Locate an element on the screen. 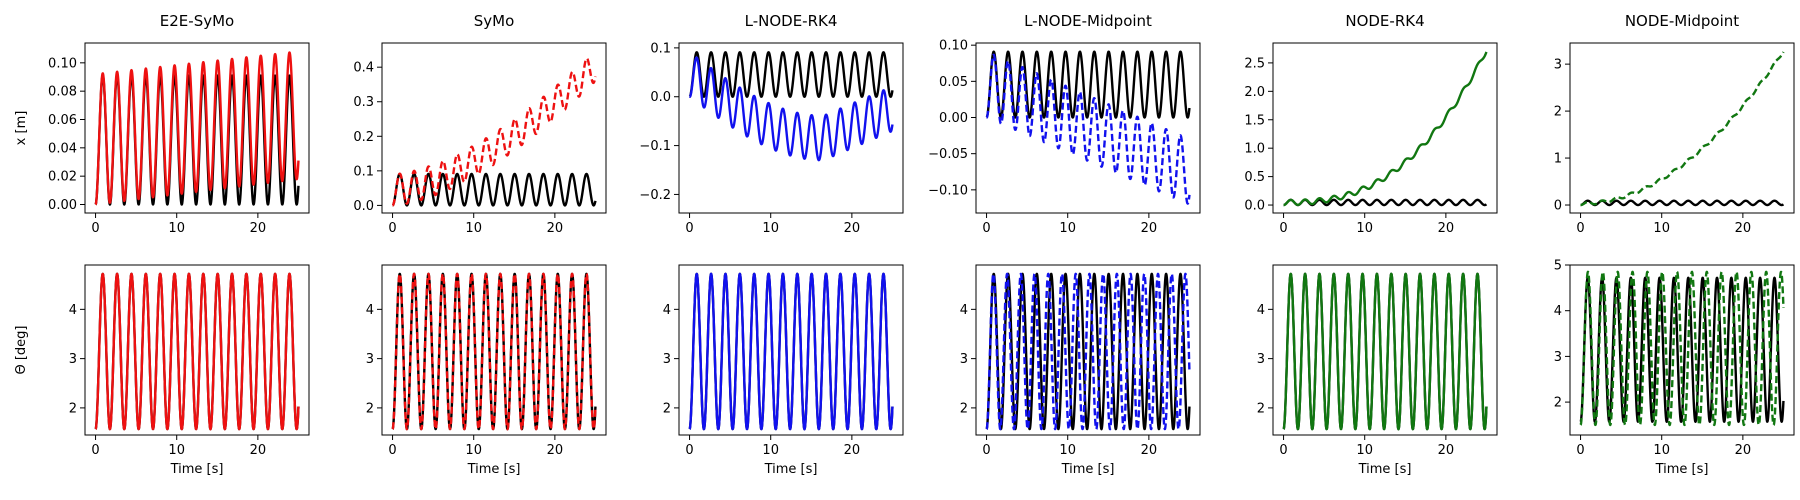 The image size is (1800, 500). y-tick-label: 1 is located at coordinates (1558, 159).